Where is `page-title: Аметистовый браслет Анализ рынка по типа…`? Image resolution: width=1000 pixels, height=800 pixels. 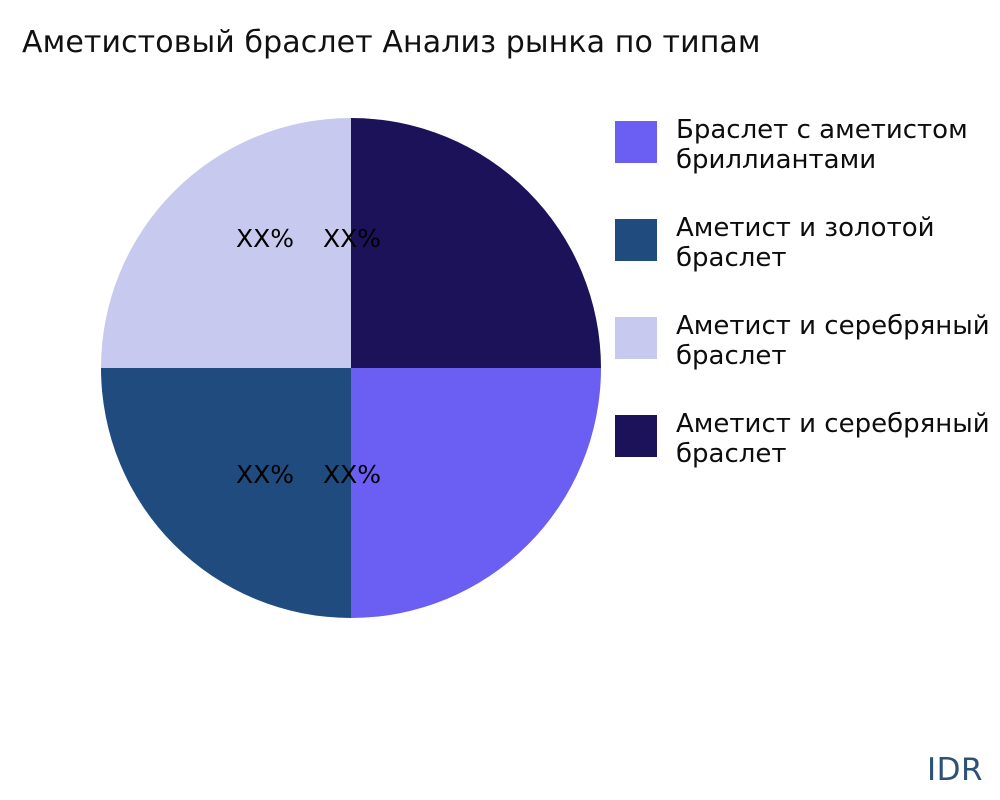
page-title: Аметистовый браслет Анализ рынка по типа… is located at coordinates (391, 42).